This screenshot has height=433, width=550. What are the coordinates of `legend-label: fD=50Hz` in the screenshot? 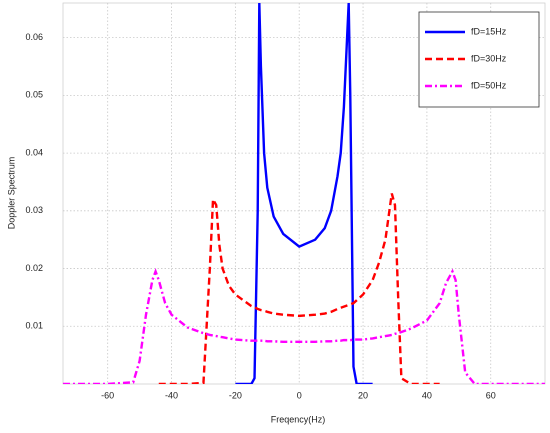 It's located at (489, 85).